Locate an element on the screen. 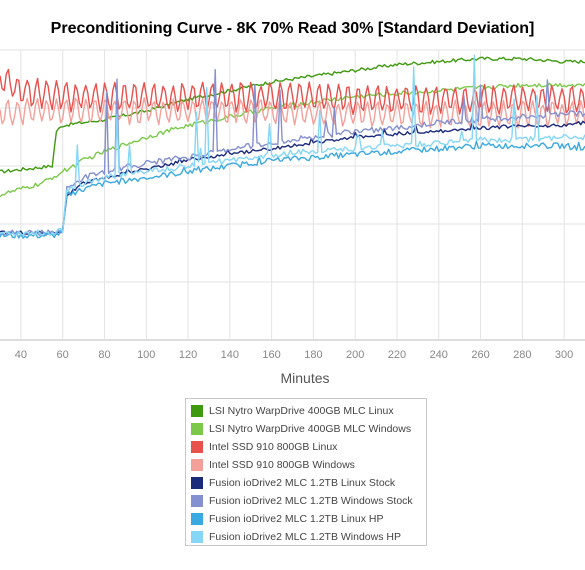  x-tick-label: 220 is located at coordinates (397, 355).